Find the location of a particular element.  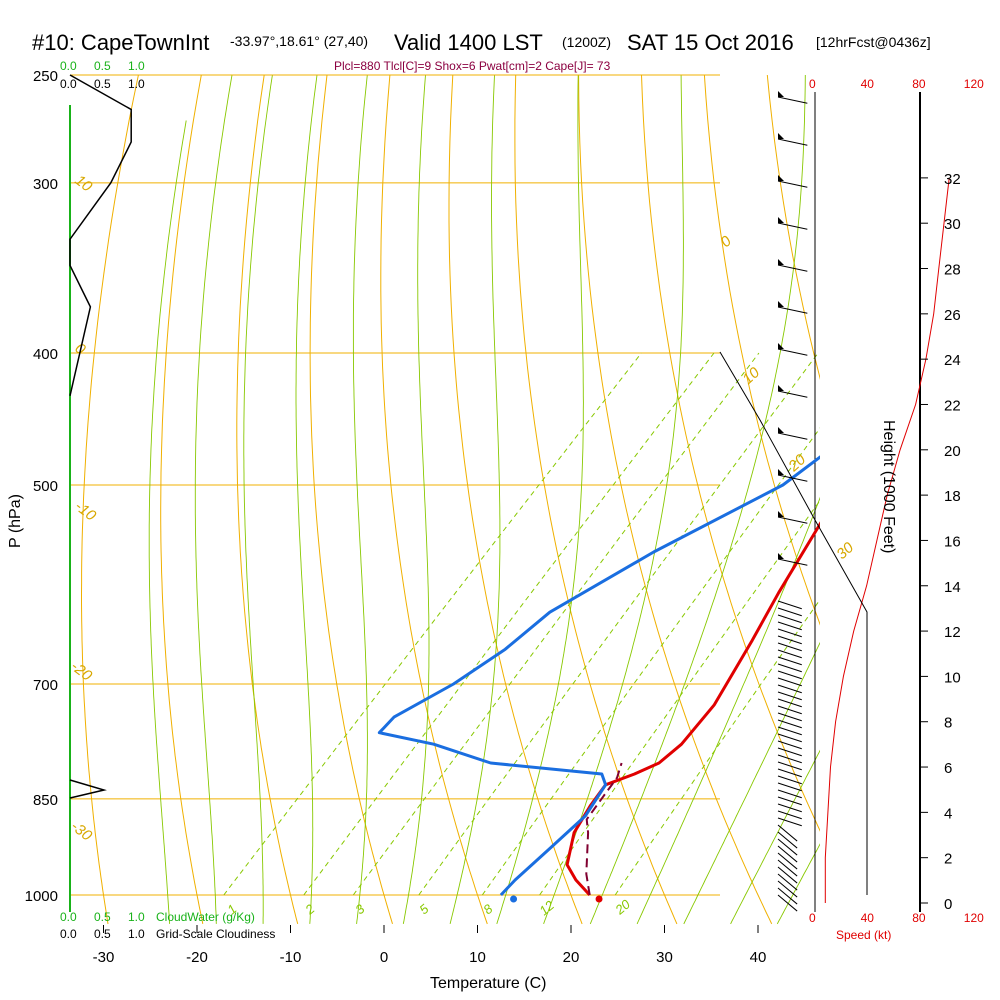

pressure-tick-label: 500 is located at coordinates (45, 486).